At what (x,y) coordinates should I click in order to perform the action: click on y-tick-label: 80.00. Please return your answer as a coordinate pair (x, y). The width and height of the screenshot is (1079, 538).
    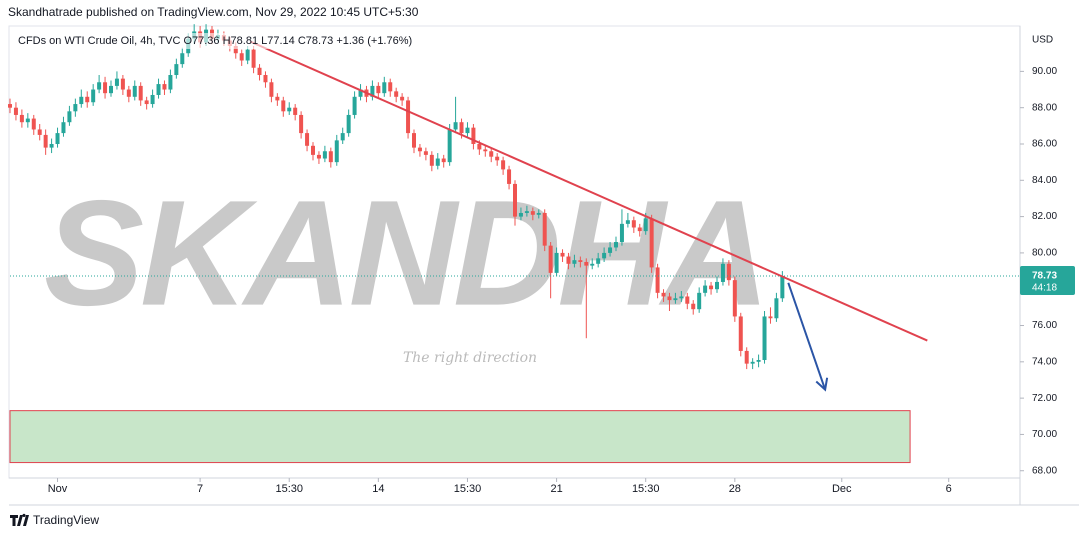
    Looking at the image, I should click on (1044, 253).